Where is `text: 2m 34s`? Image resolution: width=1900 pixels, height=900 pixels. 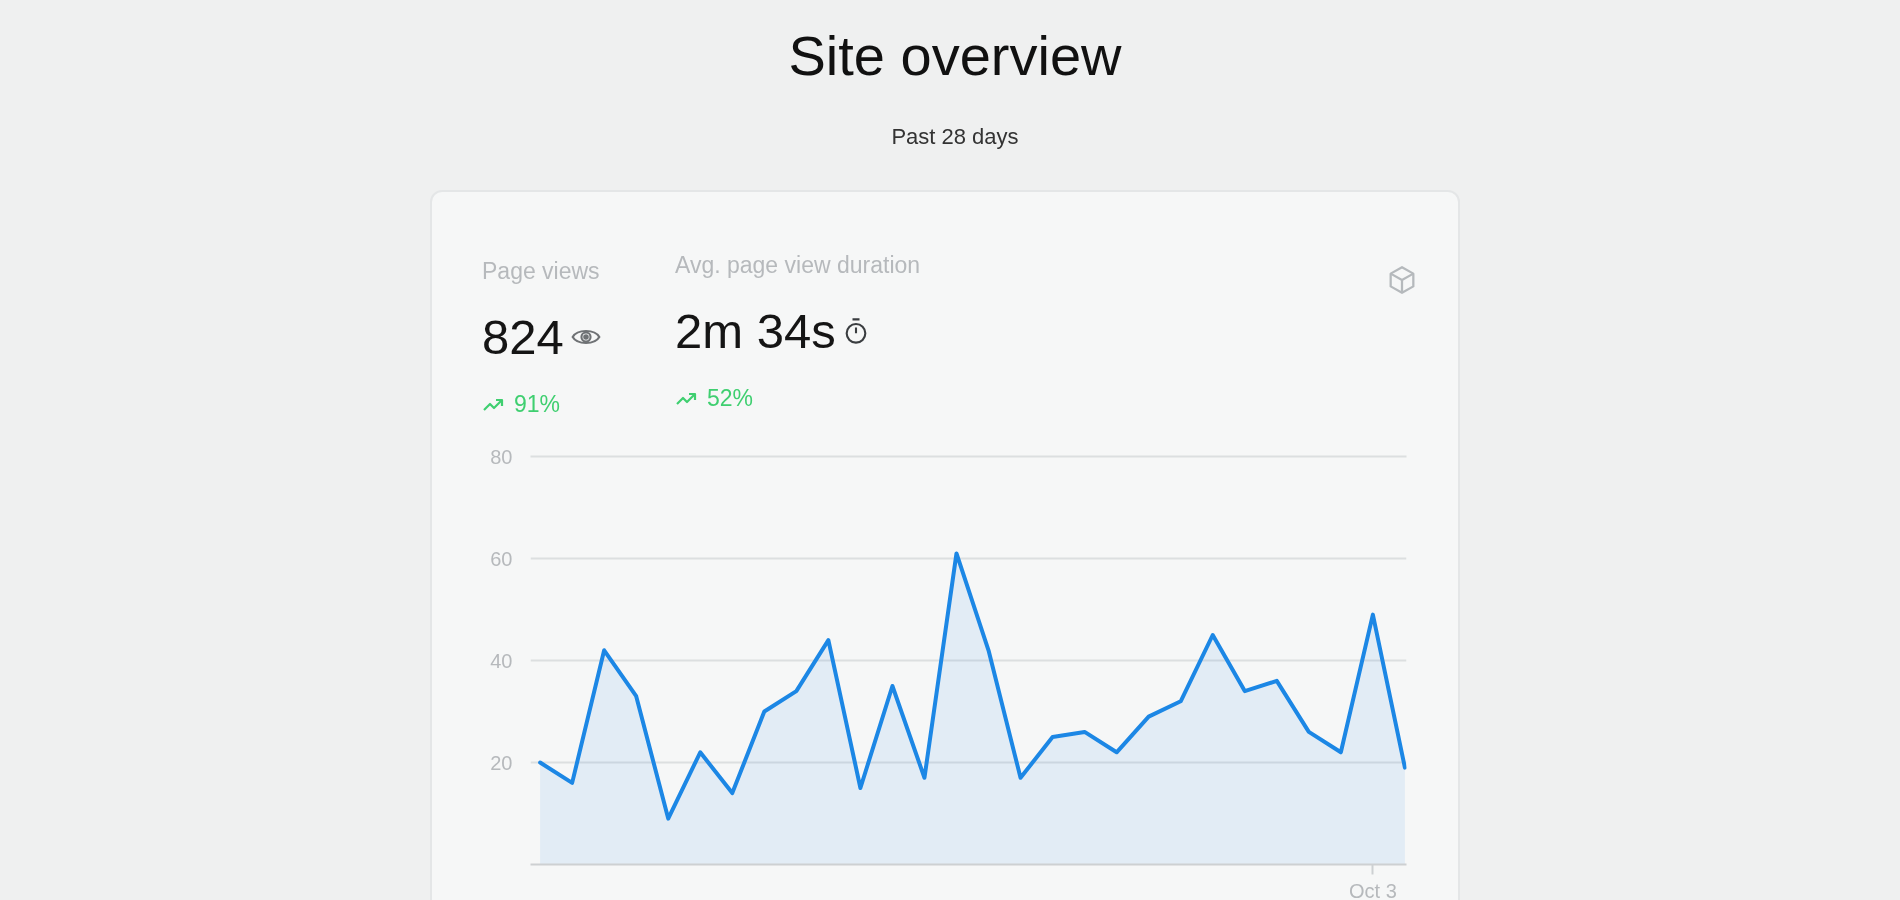 text: 2m 34s is located at coordinates (756, 331).